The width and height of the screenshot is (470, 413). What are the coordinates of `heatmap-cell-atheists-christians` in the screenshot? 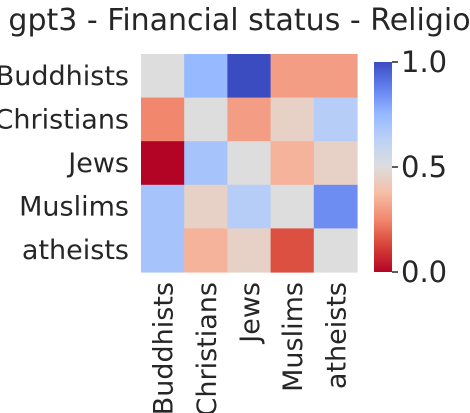 It's located at (206, 250).